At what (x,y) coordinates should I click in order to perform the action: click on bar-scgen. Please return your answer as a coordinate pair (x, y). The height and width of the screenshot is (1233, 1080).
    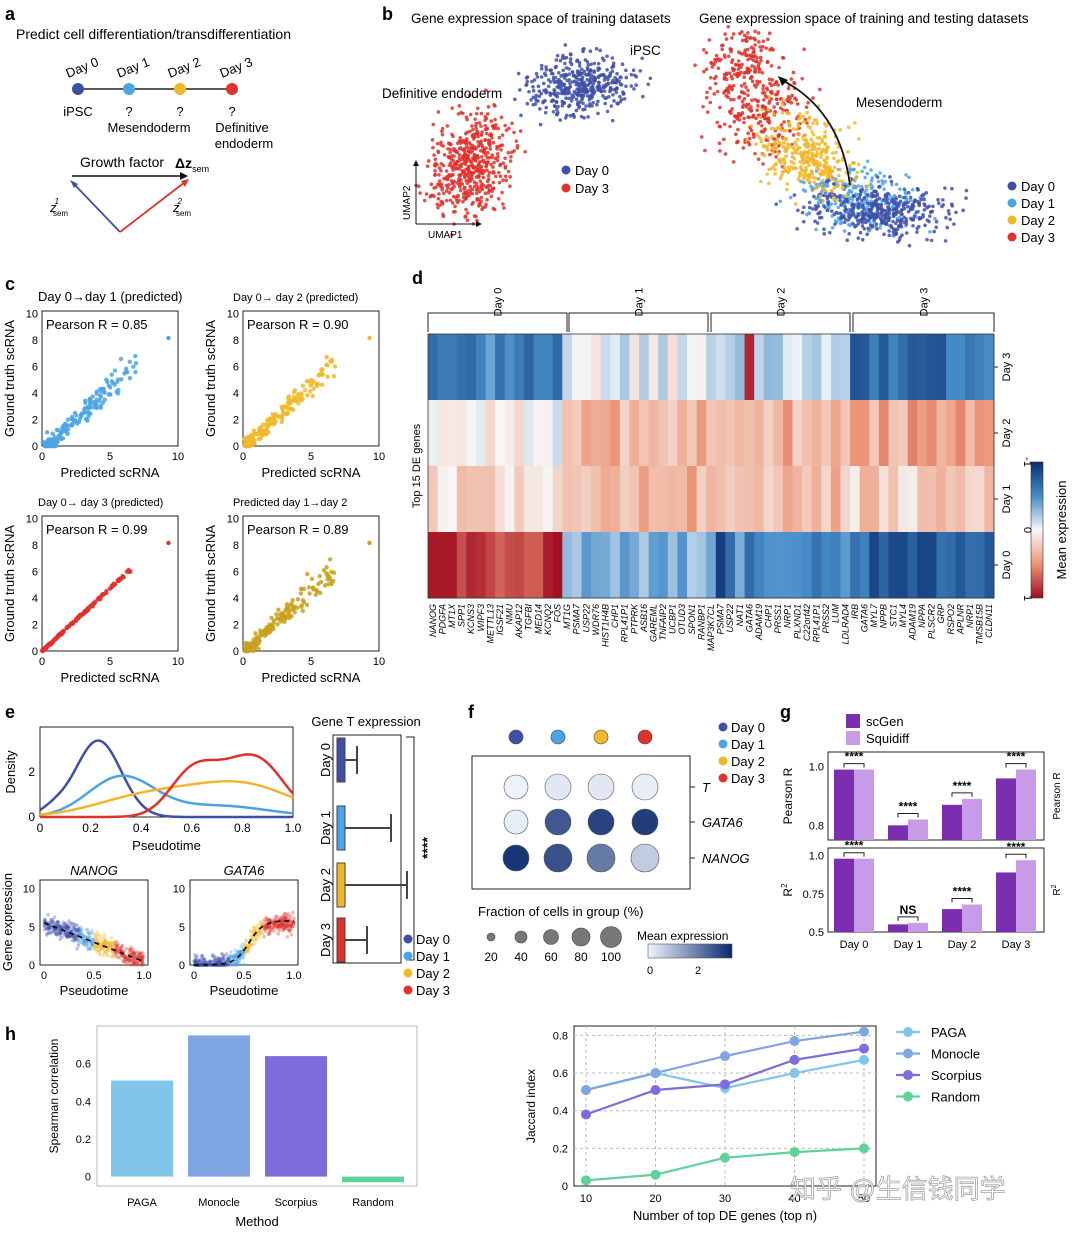
    Looking at the image, I should click on (898, 832).